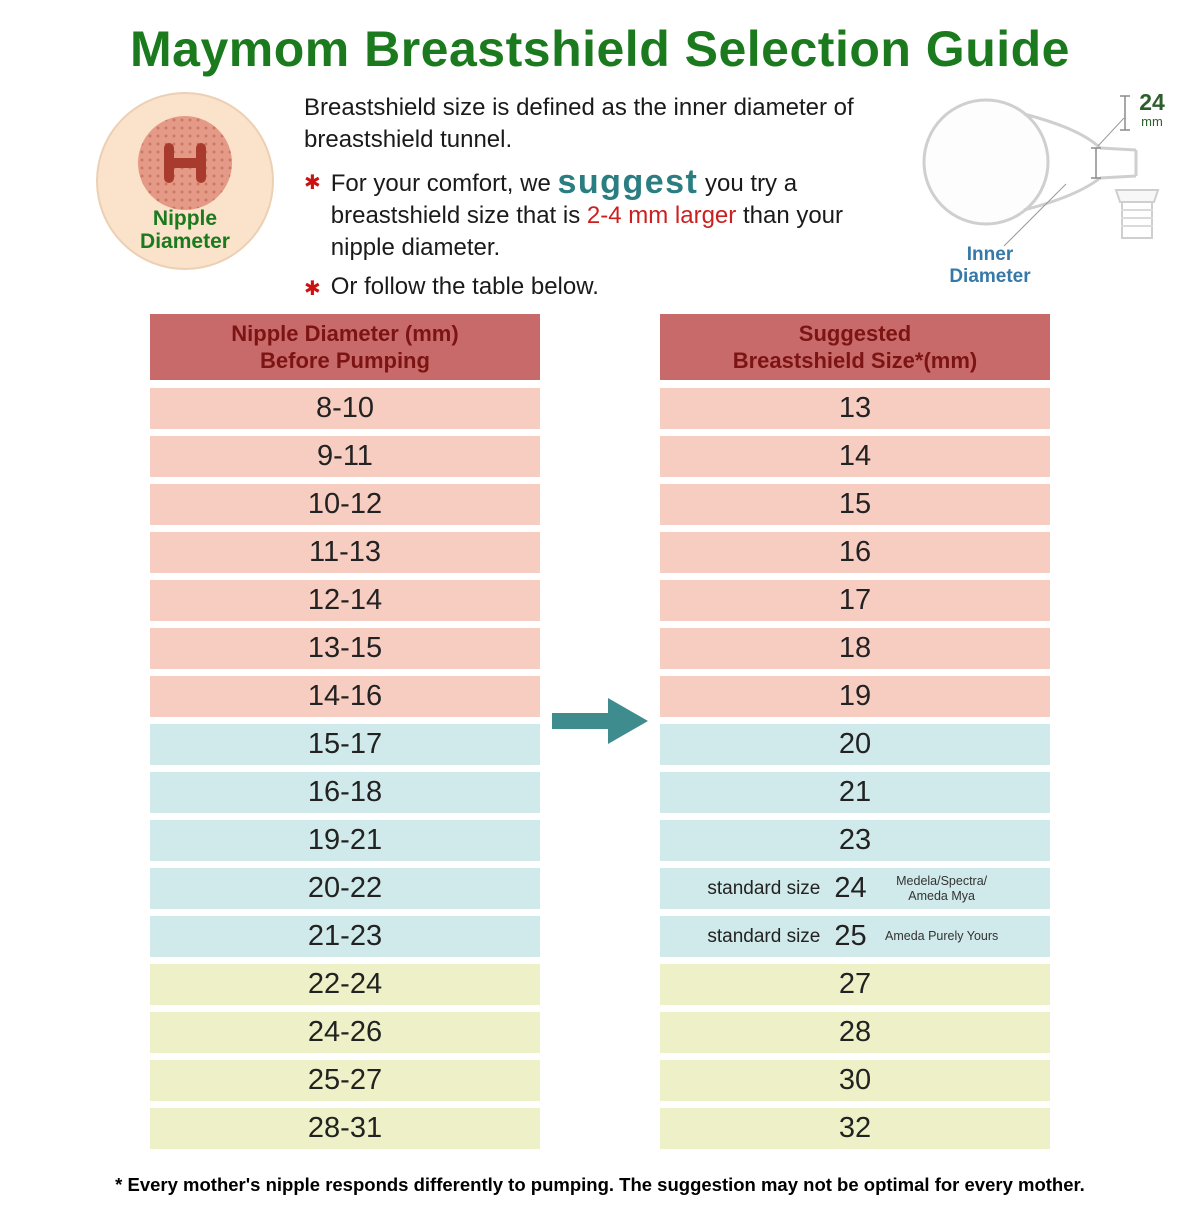 This screenshot has height=1220, width=1200. I want to click on shield-size-cell: 15, so click(855, 504).